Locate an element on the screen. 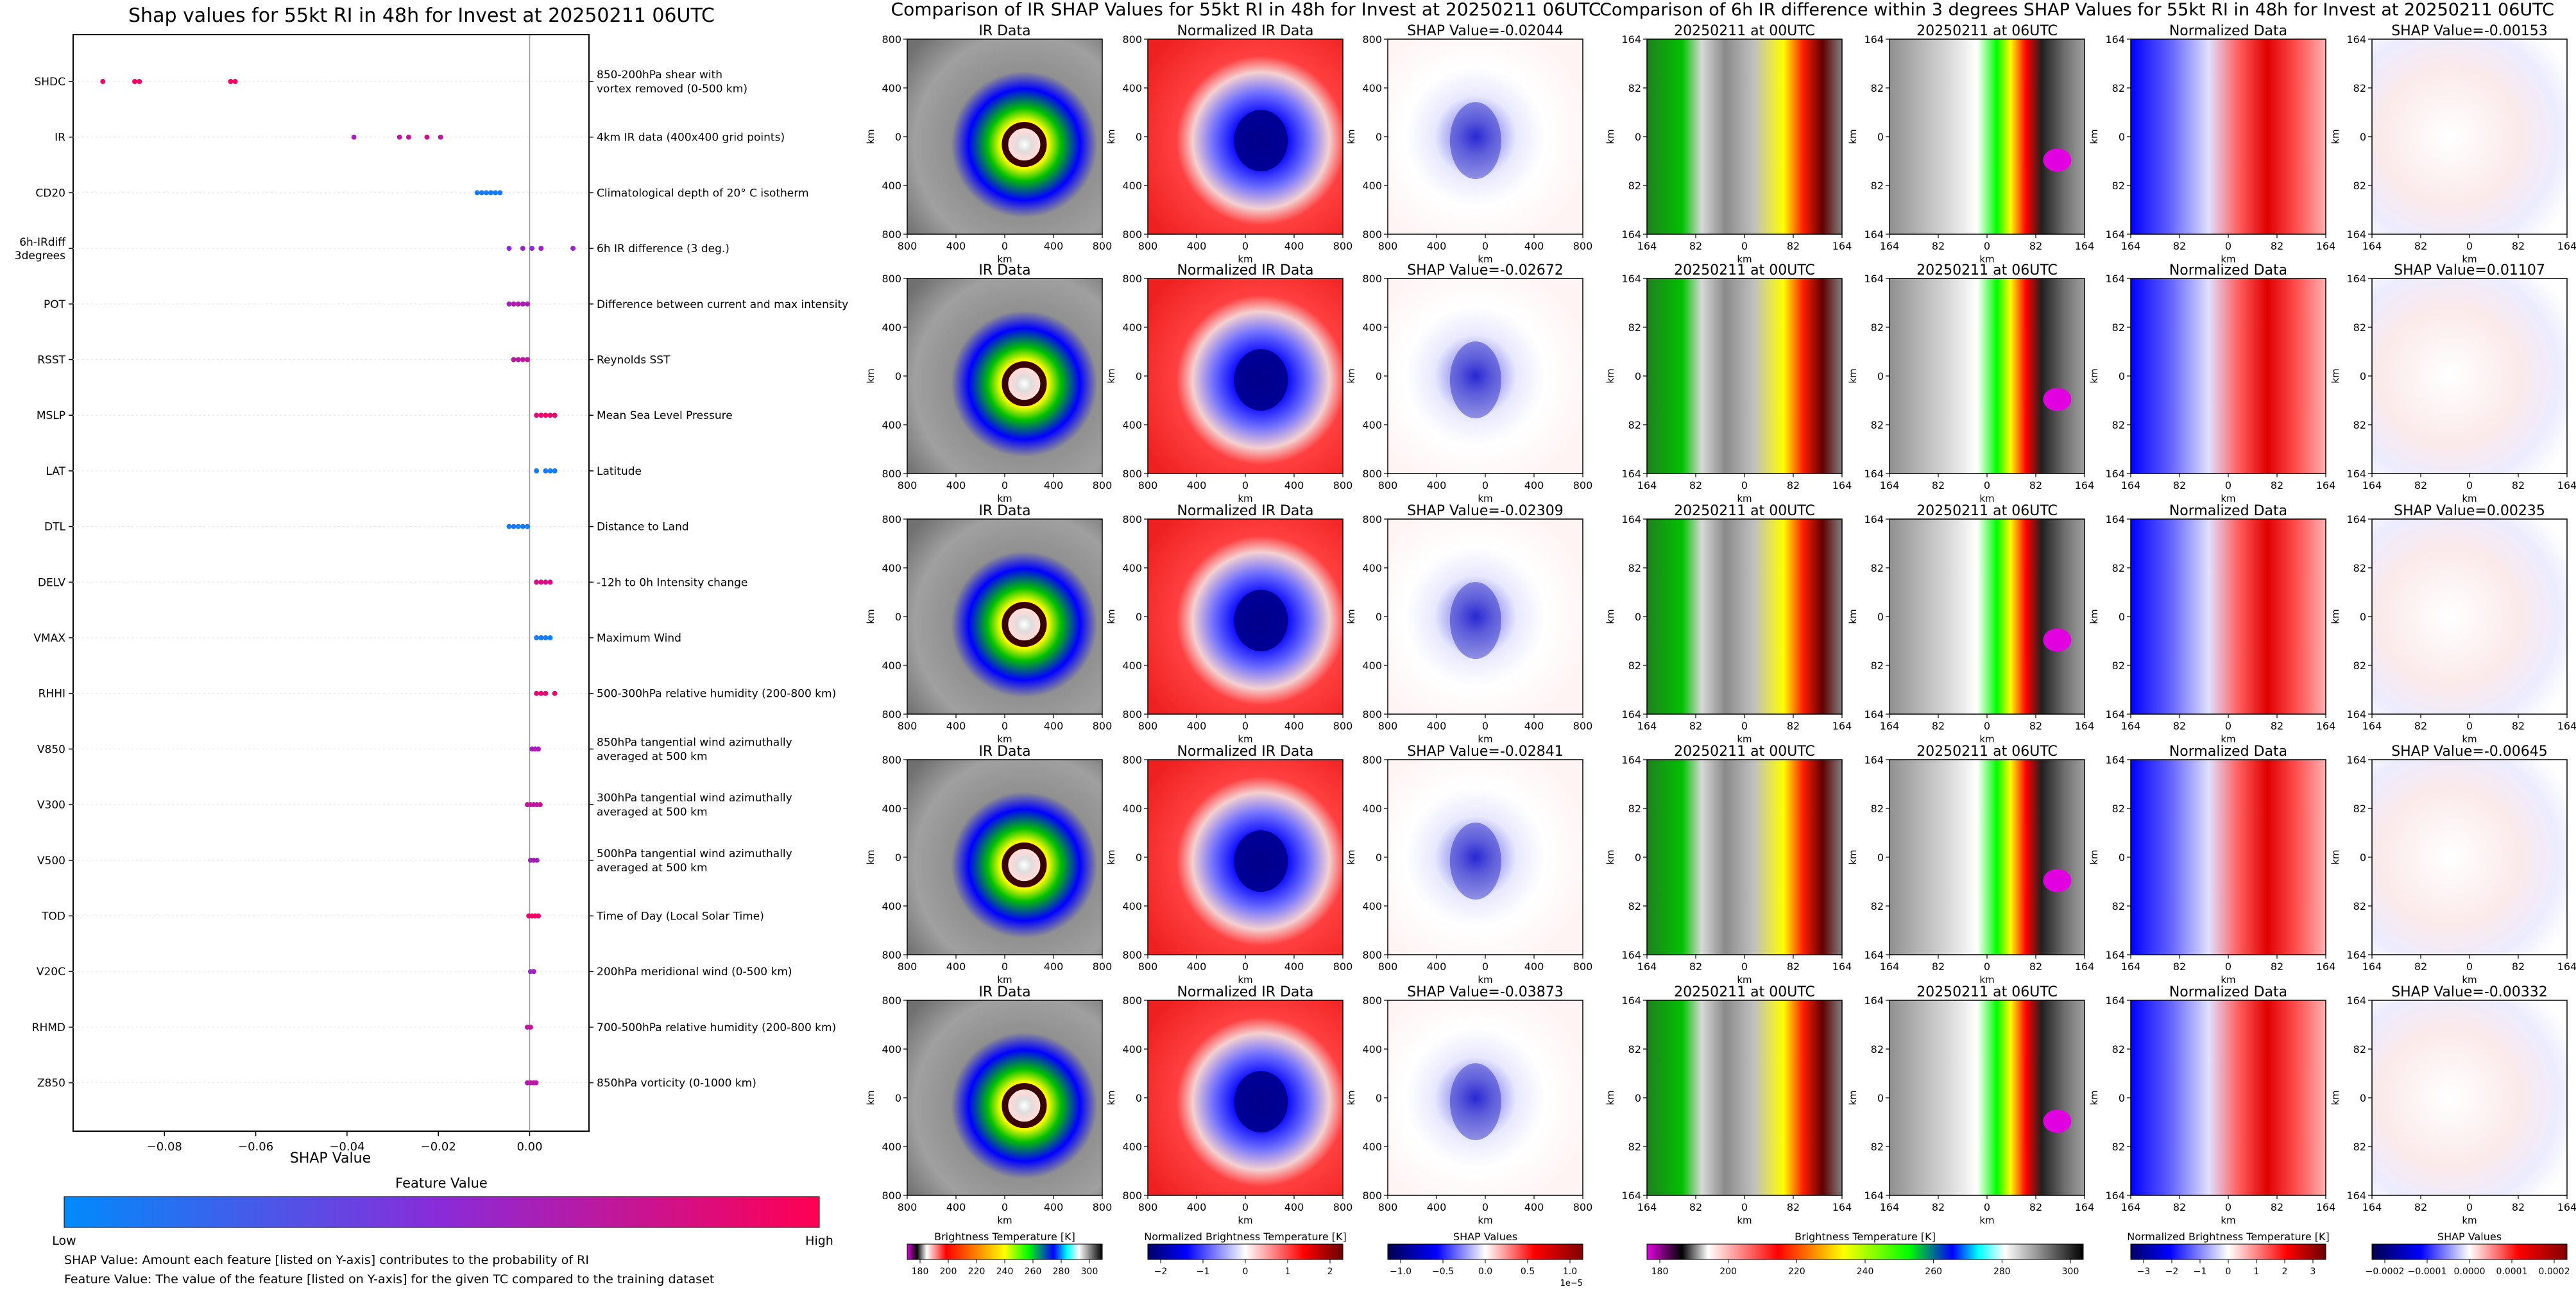  feature-name: V850 is located at coordinates (51, 749).